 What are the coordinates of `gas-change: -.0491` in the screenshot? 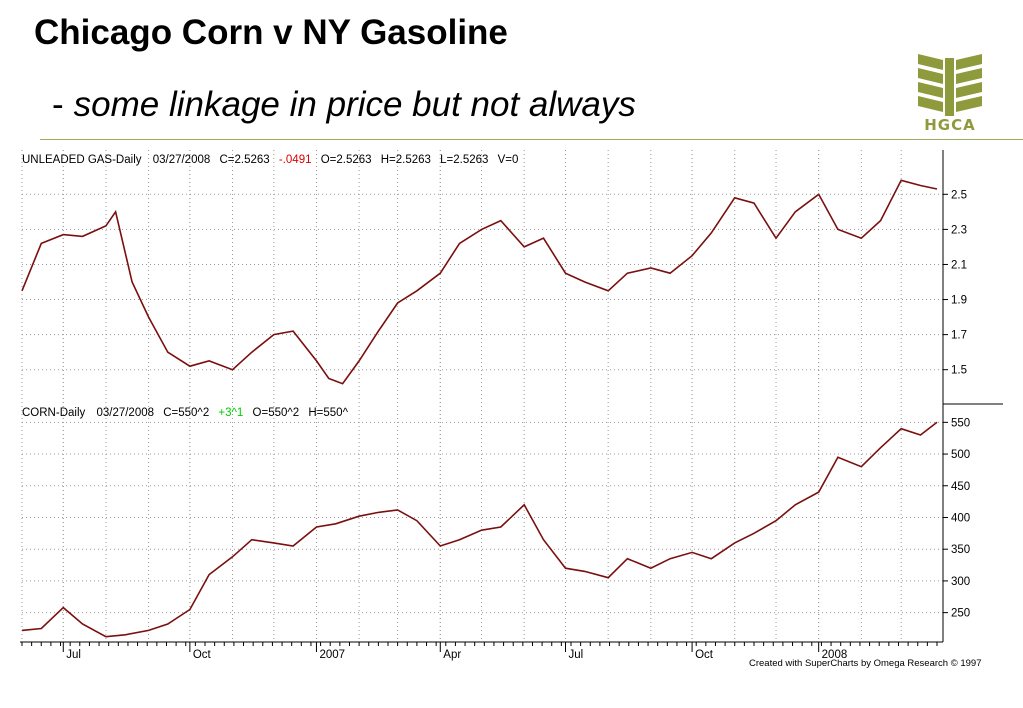 It's located at (295, 160).